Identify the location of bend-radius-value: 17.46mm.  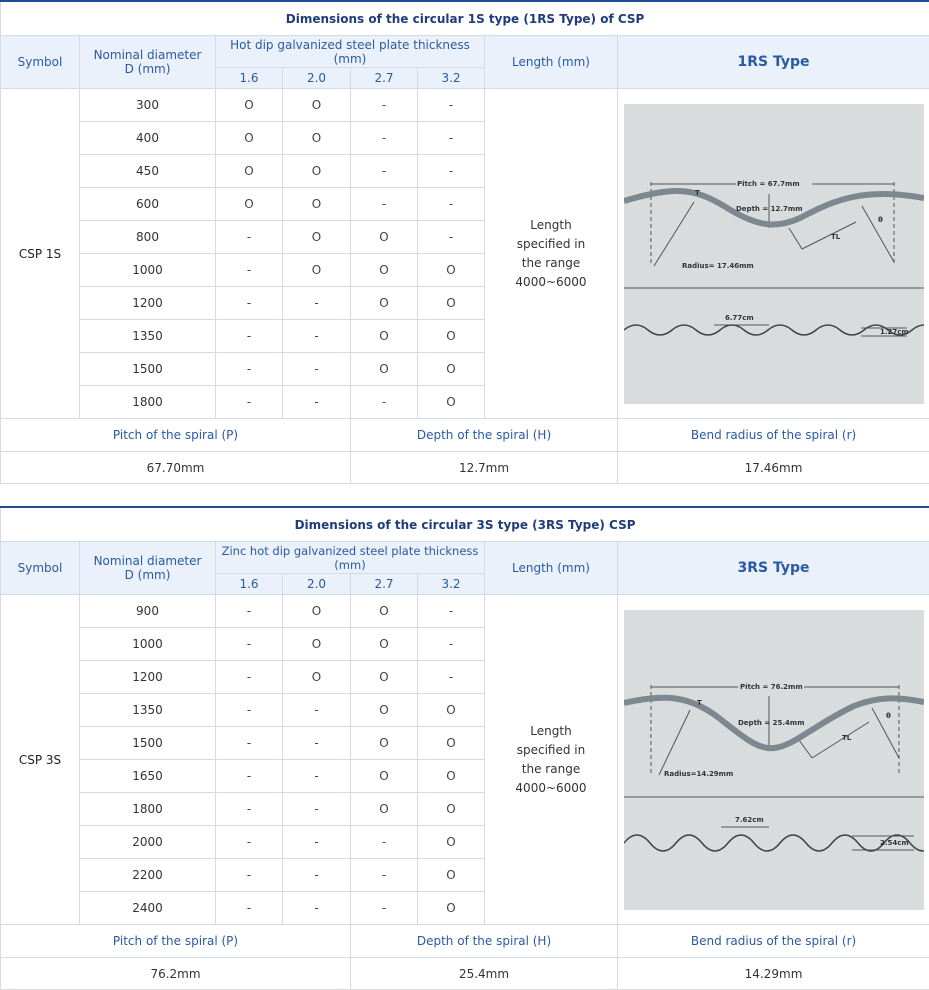
(772, 467).